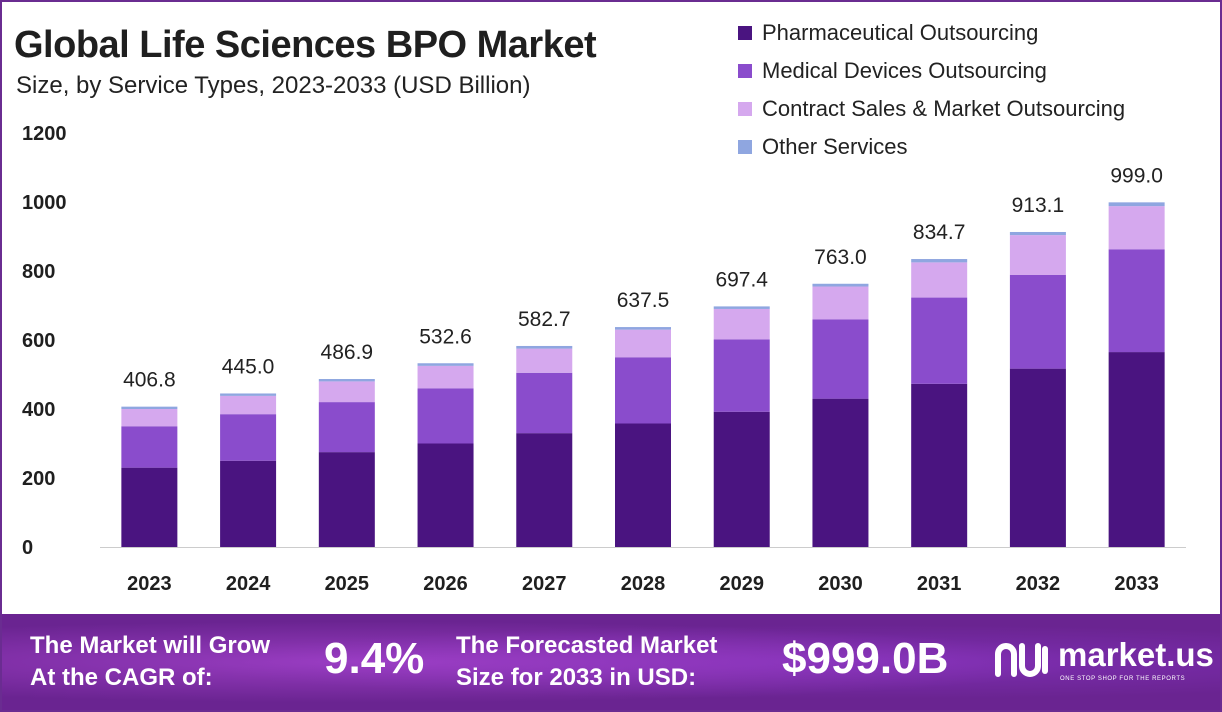 This screenshot has height=712, width=1222. Describe the element at coordinates (643, 300) in the screenshot. I see `bar-total-label: 637.5` at that location.